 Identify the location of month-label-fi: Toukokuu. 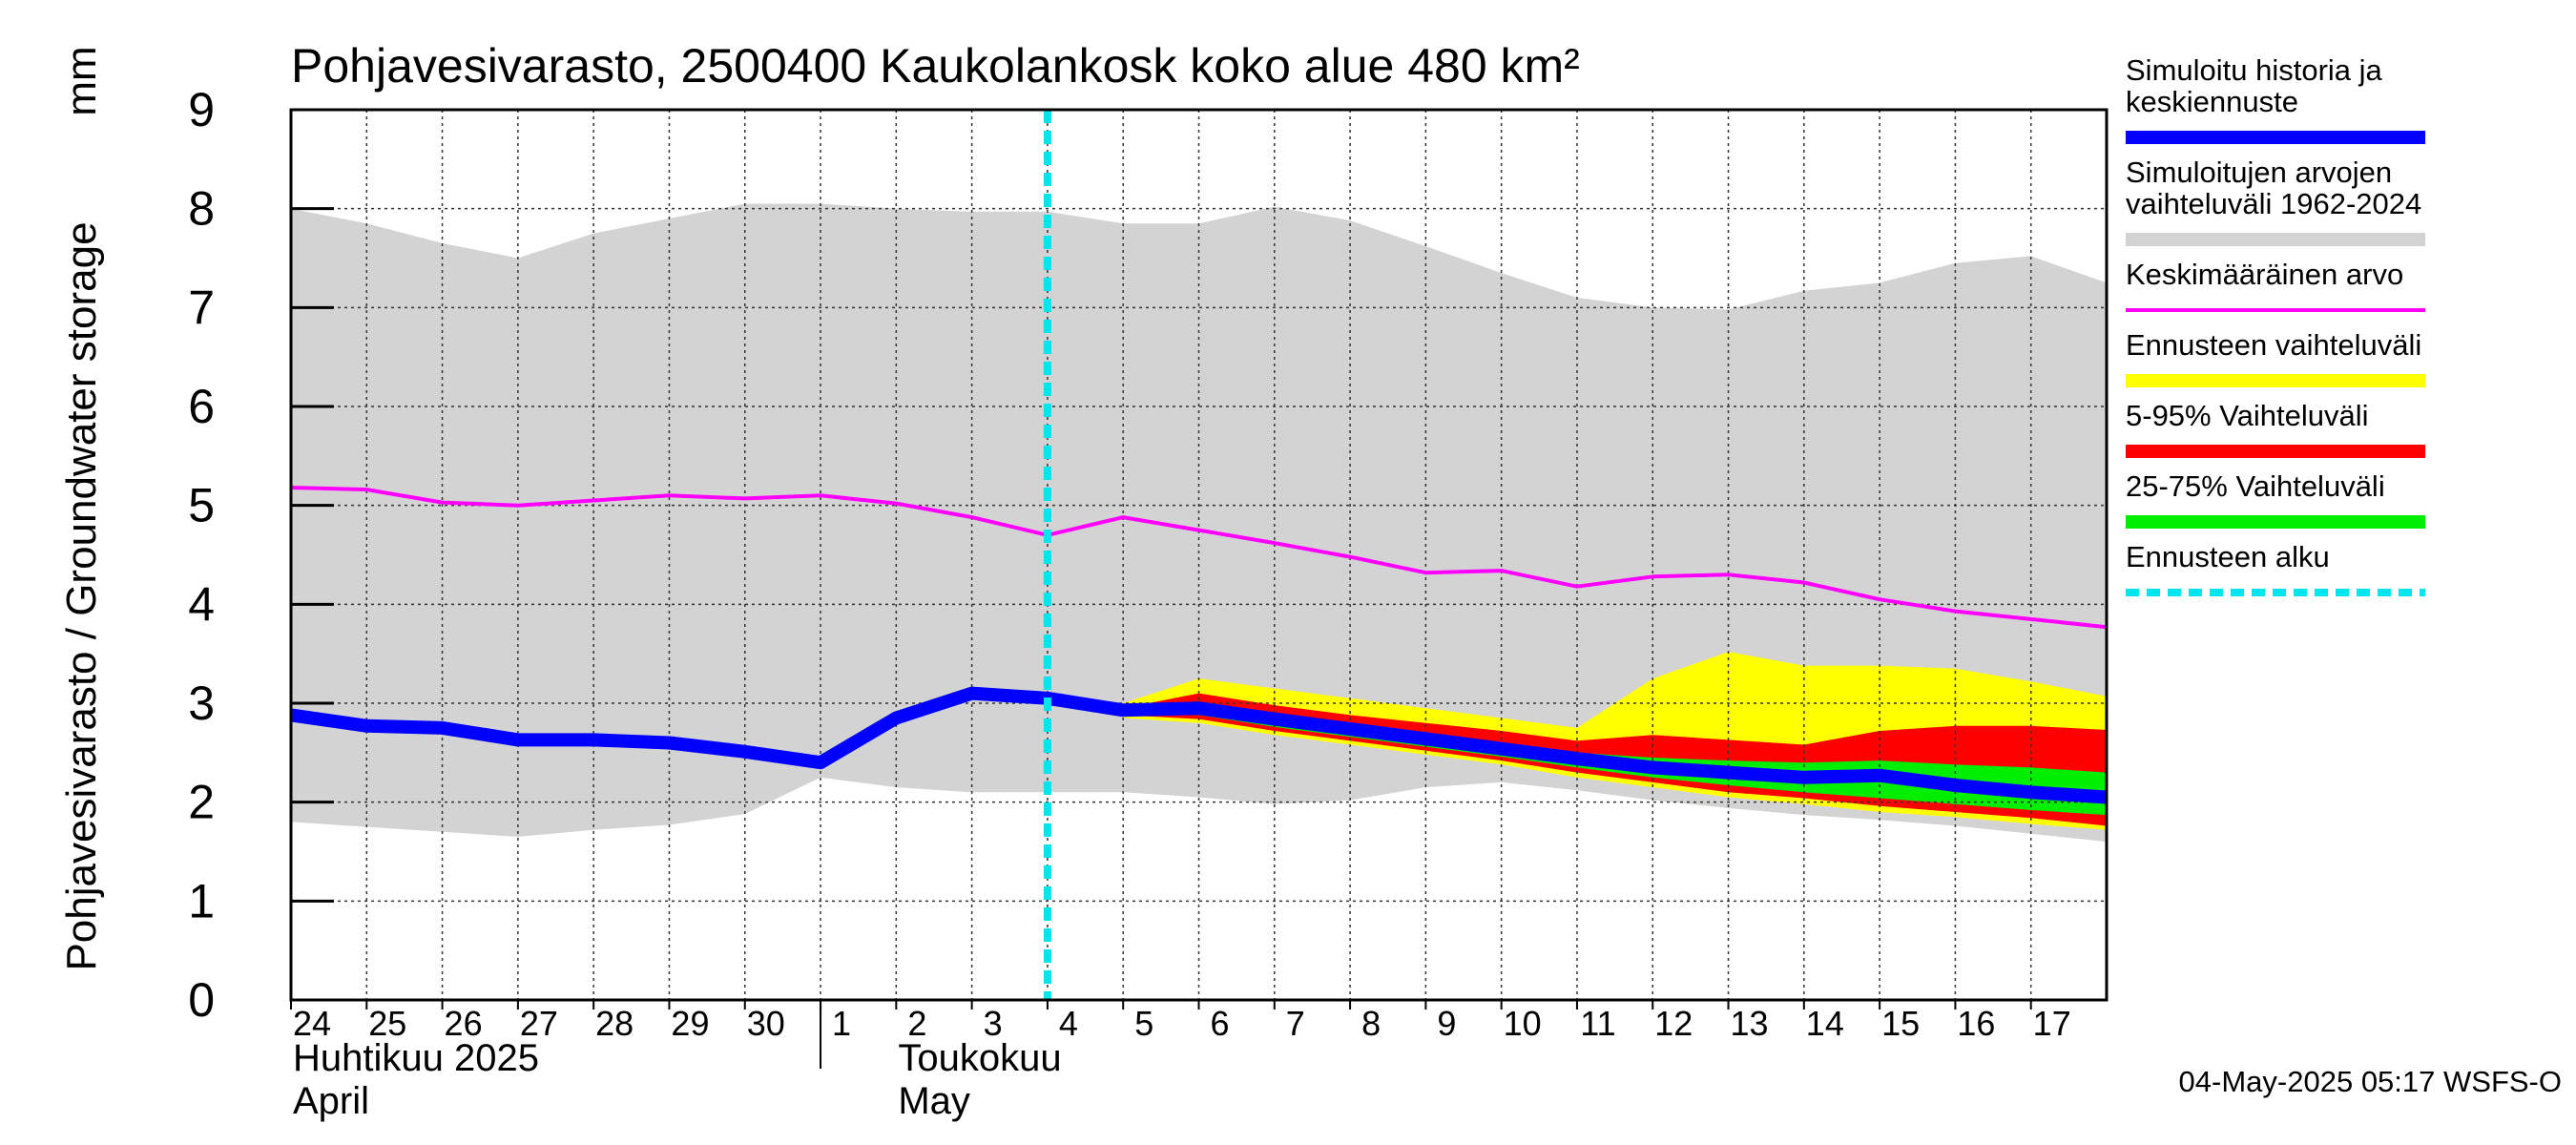
(979, 1058).